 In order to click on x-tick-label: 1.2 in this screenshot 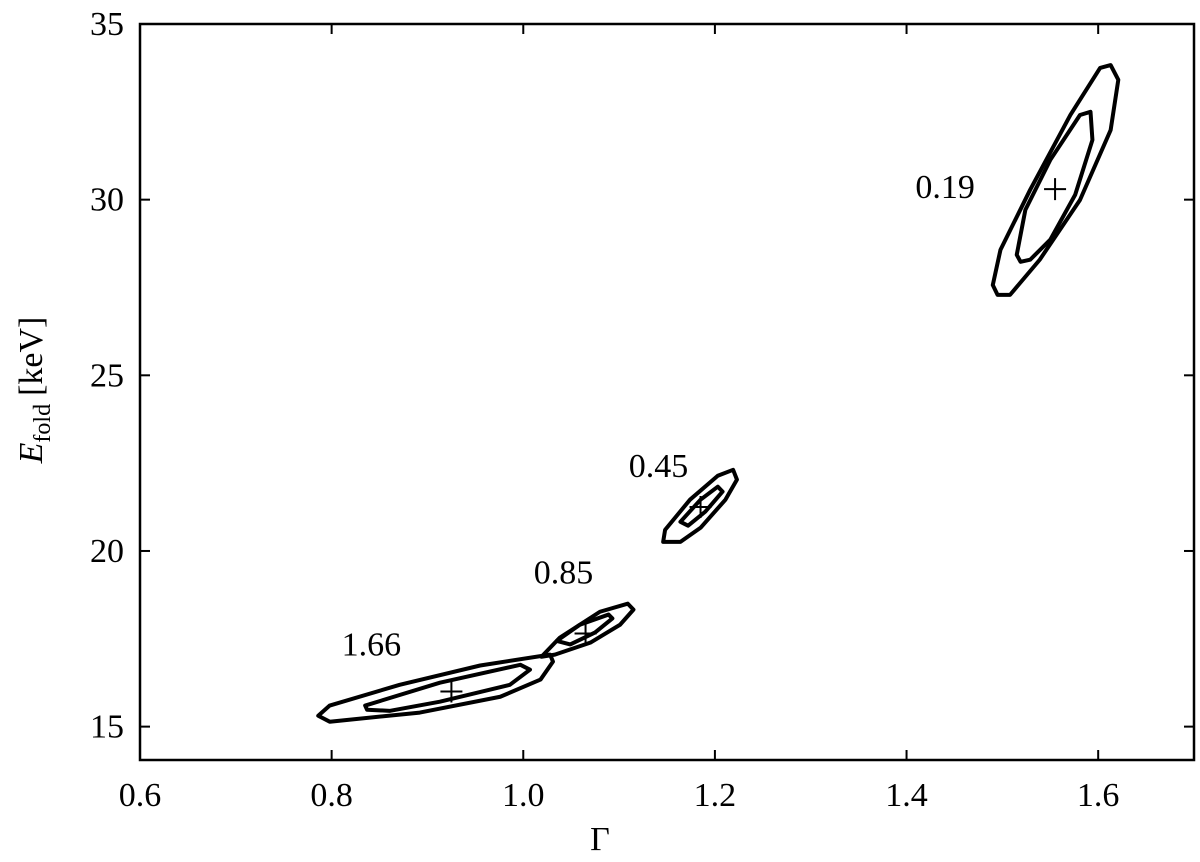, I will do `click(715, 795)`.